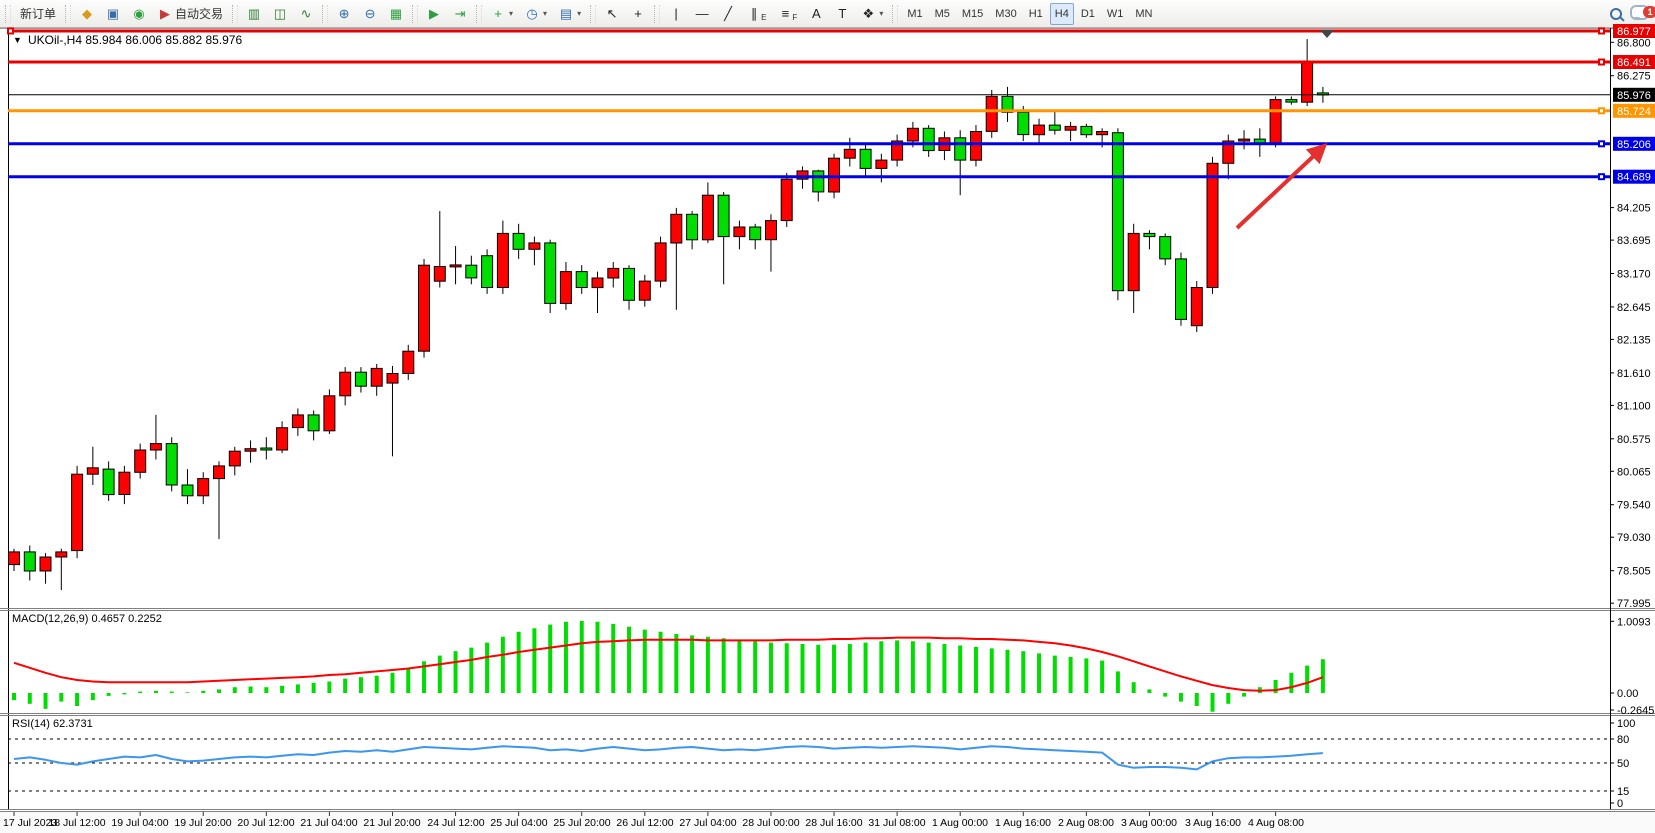 The image size is (1655, 833). I want to click on autotrading-button: ▶ 自动交易, so click(190, 14).